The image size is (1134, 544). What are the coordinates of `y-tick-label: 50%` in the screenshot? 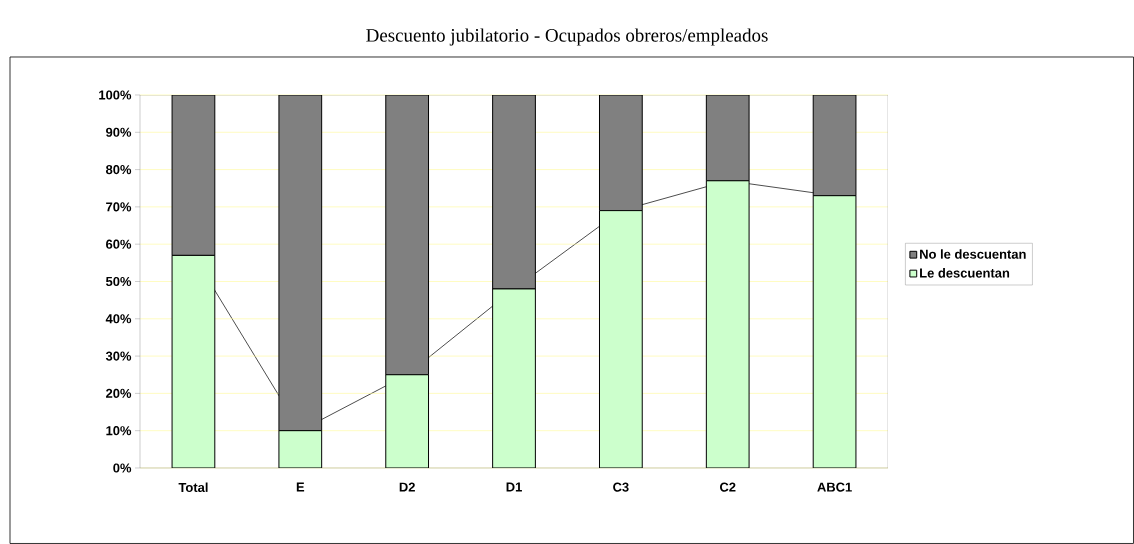 It's located at (118, 281).